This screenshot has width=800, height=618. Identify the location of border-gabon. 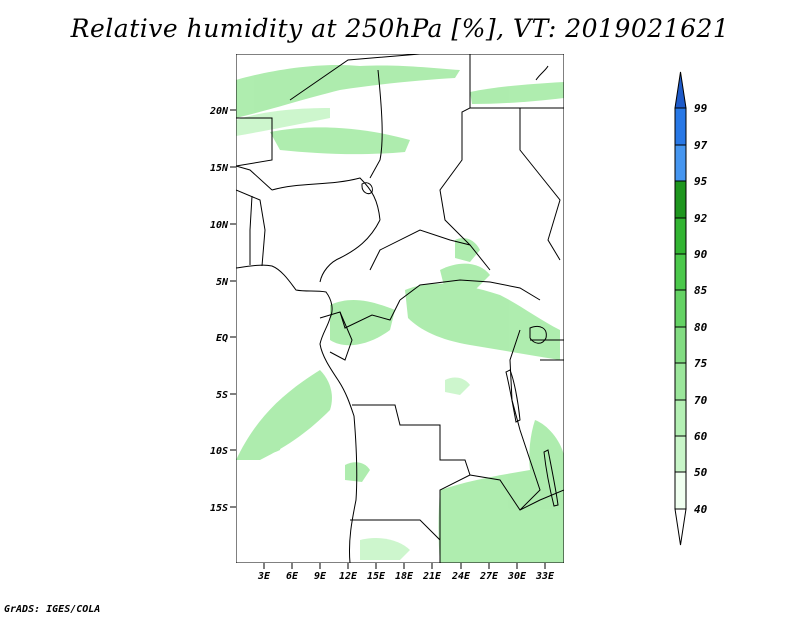
(341, 336).